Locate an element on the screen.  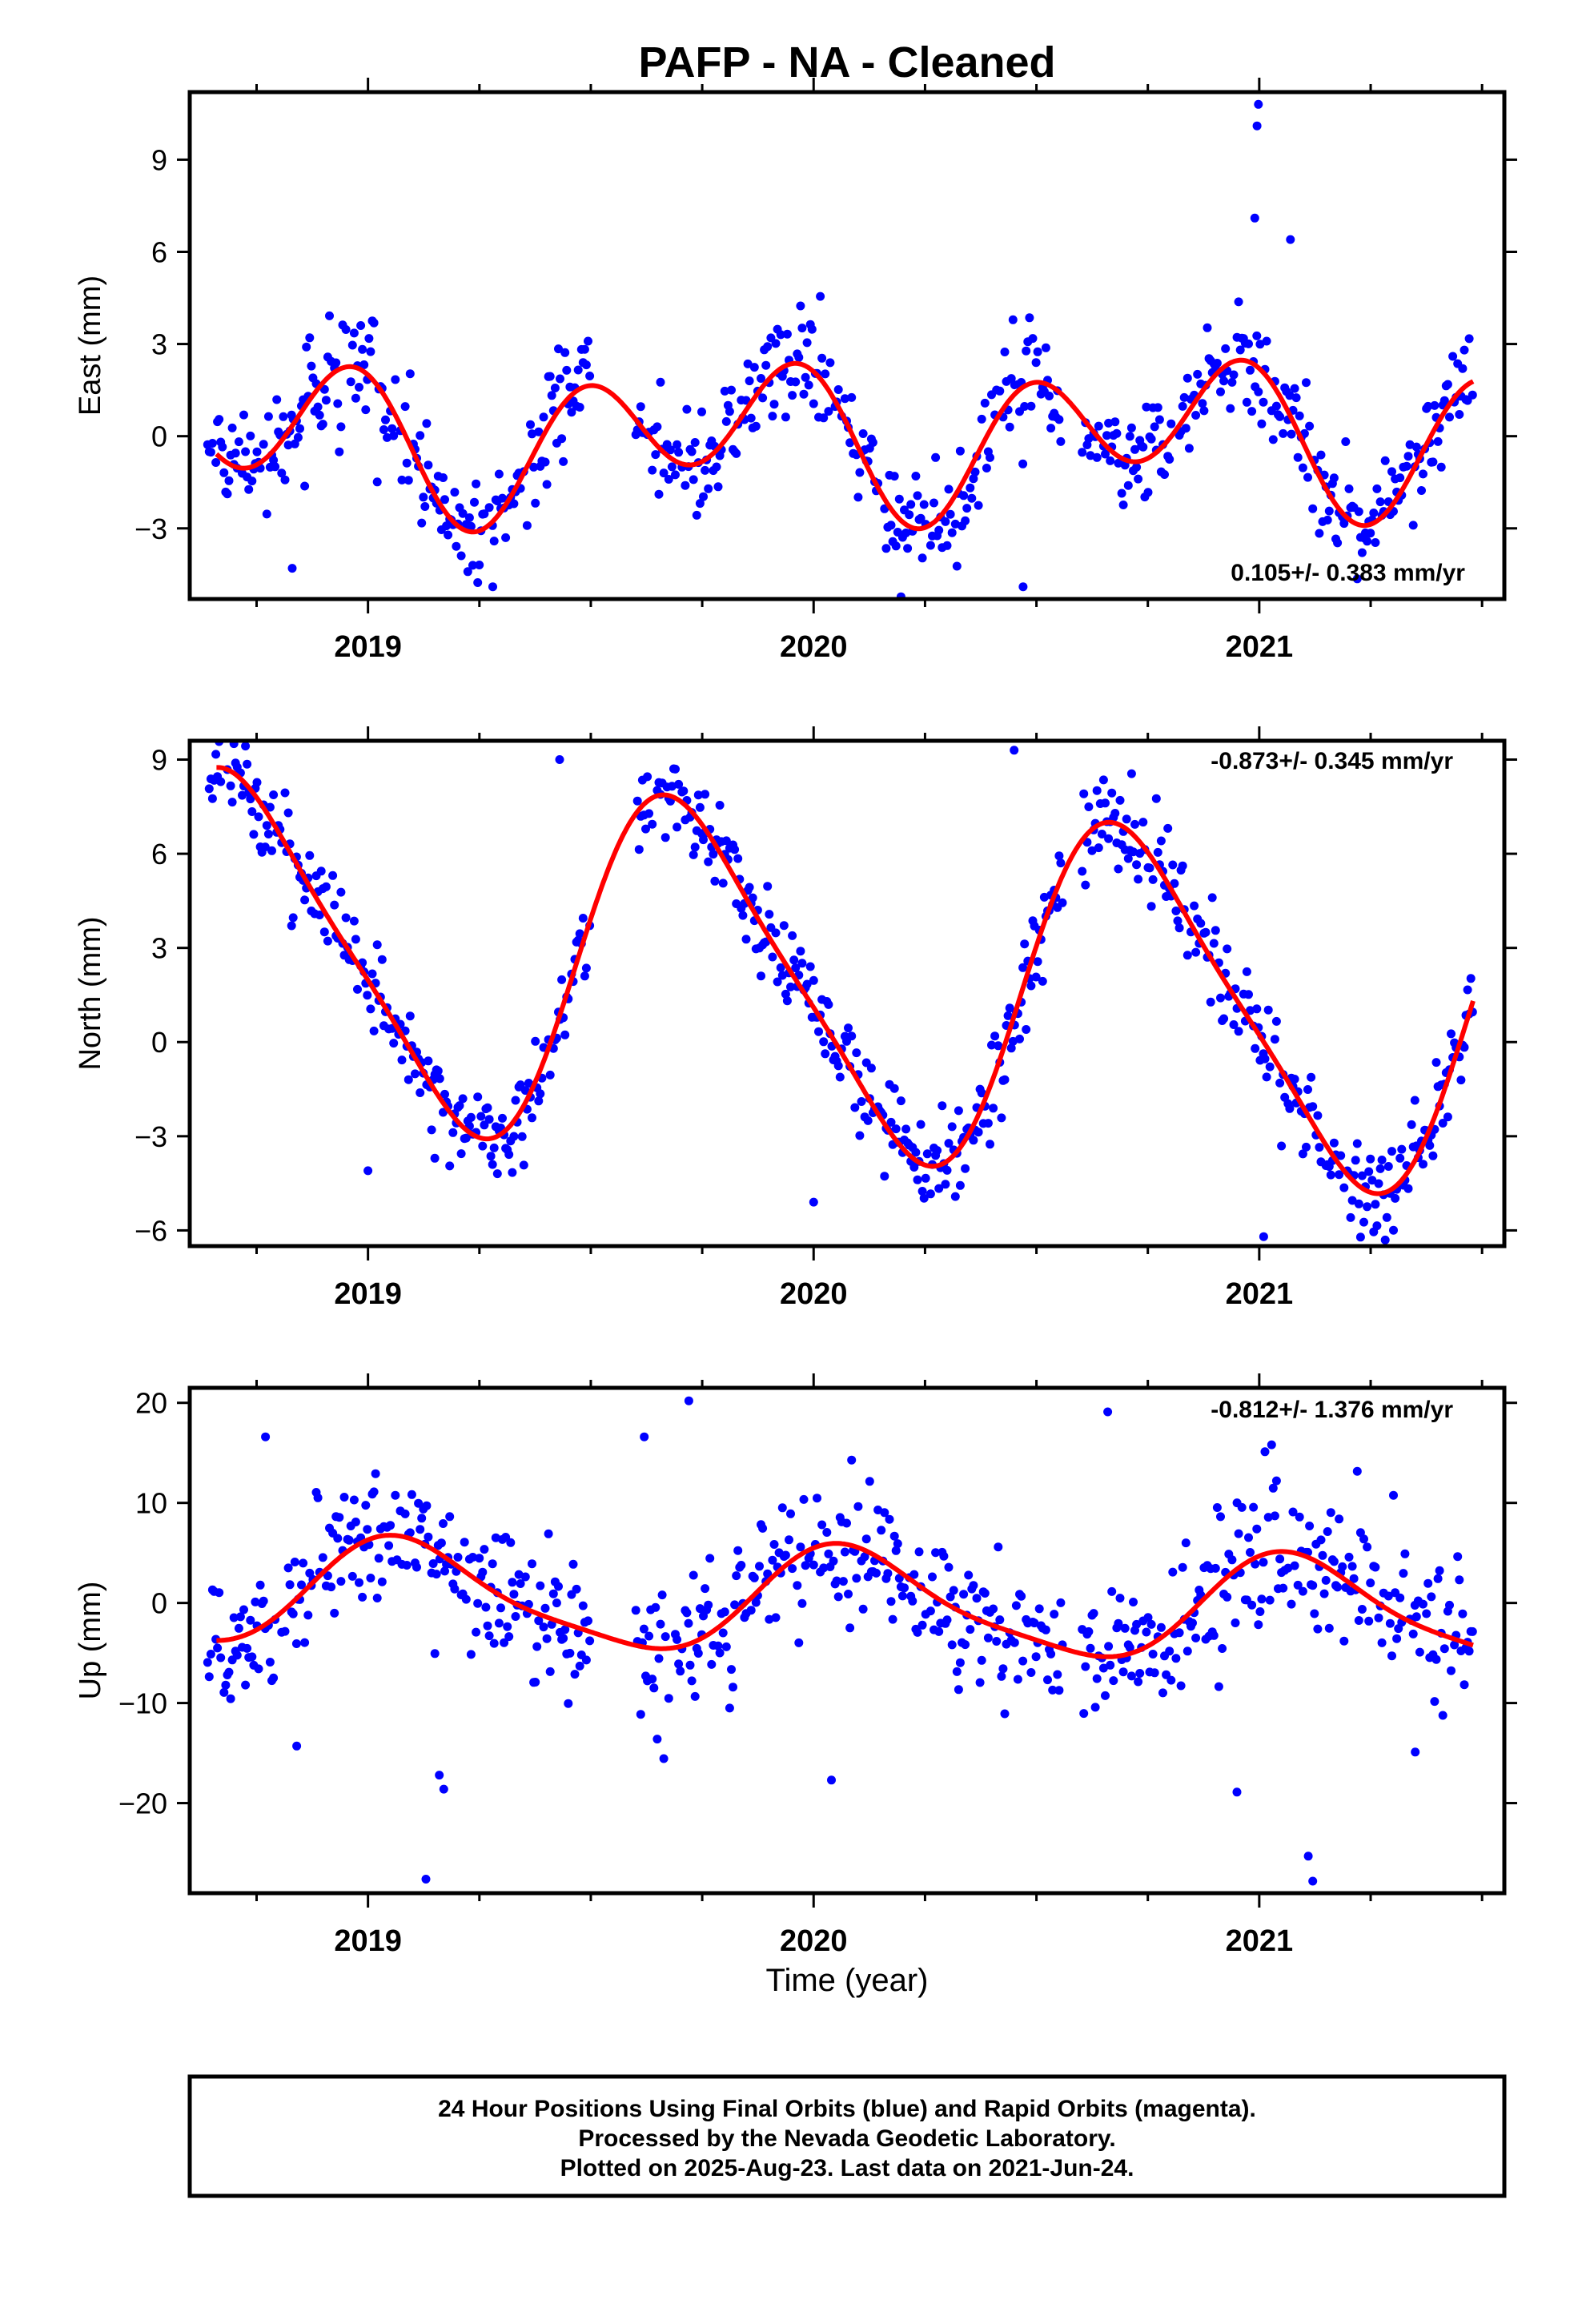
north-outlier-point is located at coordinates (1014, 750).